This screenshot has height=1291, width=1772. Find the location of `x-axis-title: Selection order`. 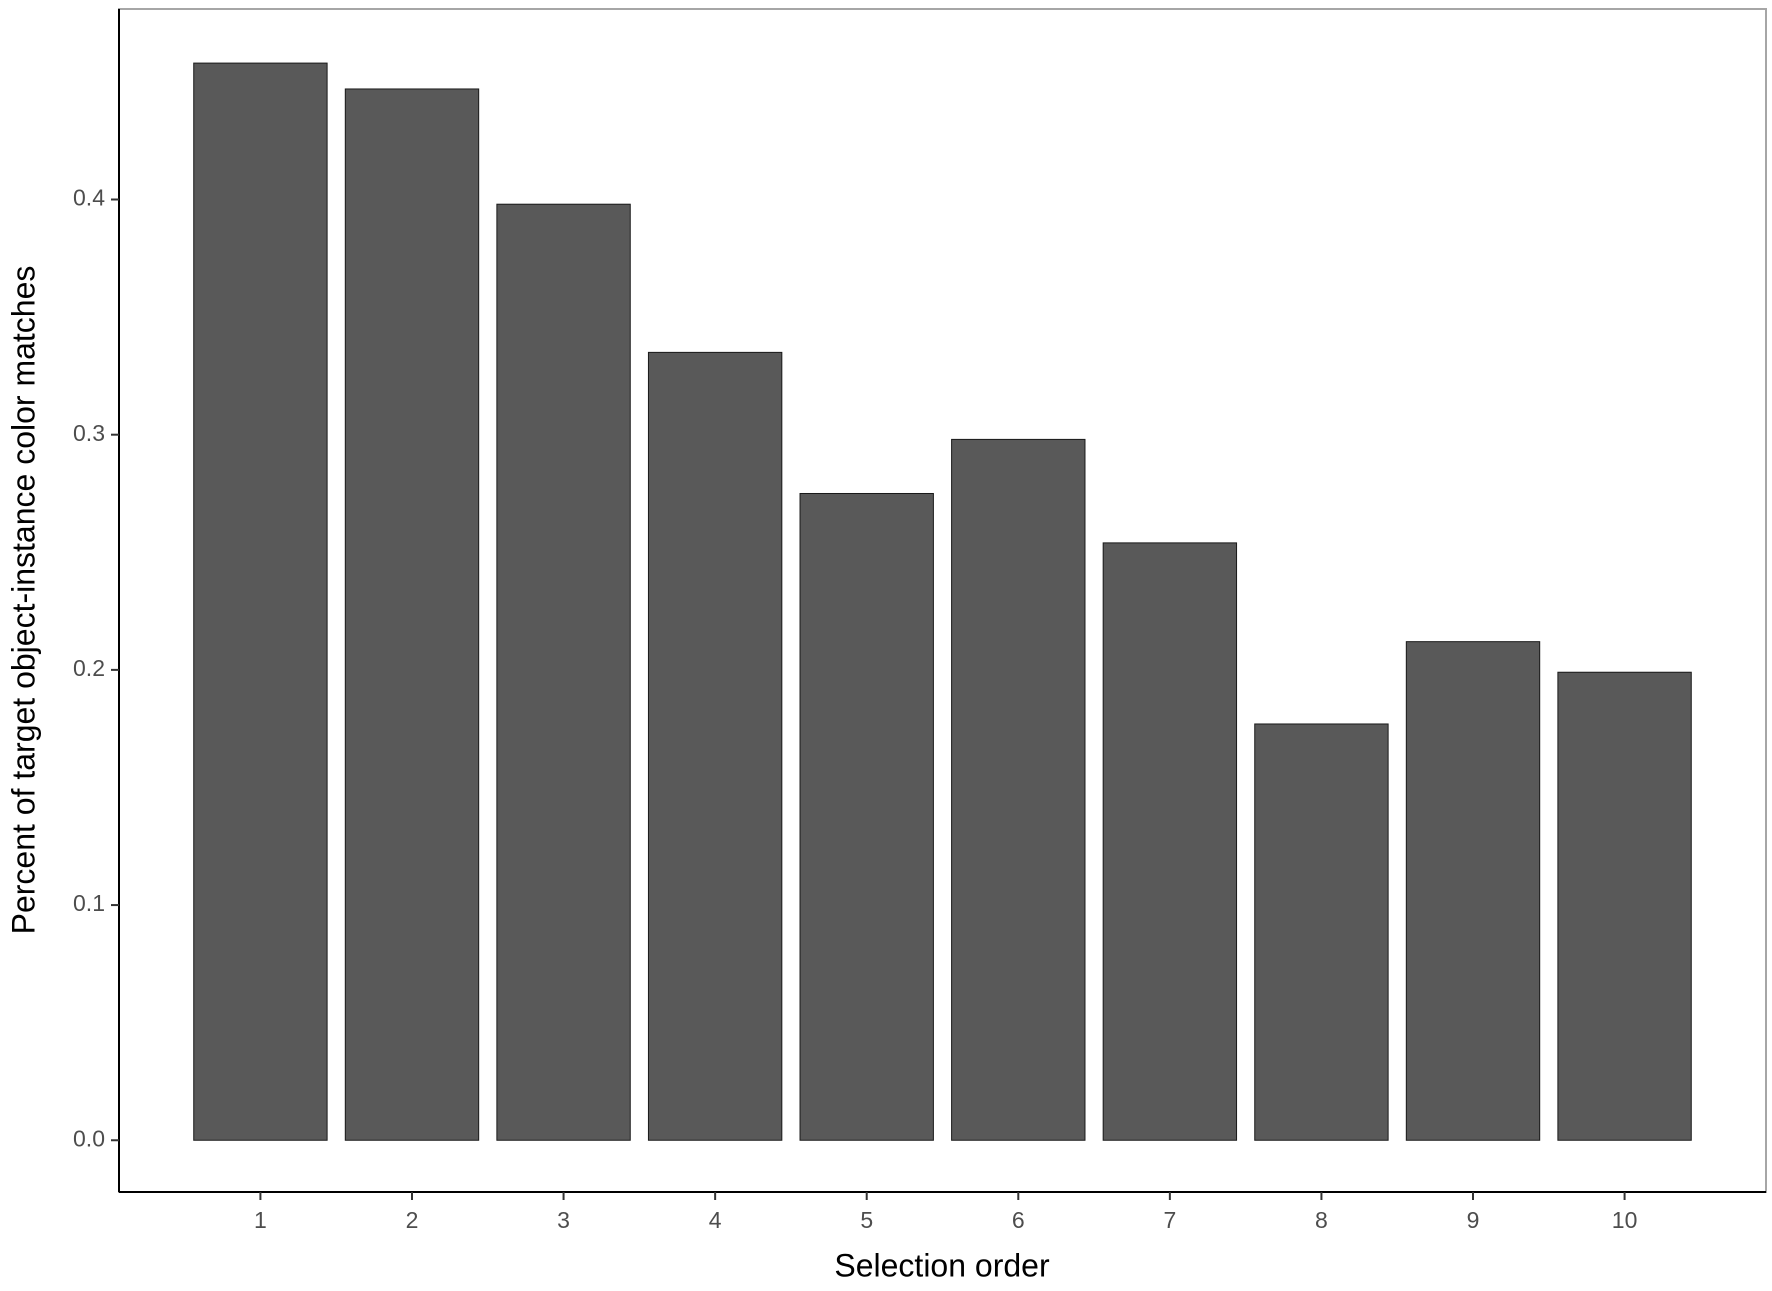

x-axis-title: Selection order is located at coordinates (942, 1265).